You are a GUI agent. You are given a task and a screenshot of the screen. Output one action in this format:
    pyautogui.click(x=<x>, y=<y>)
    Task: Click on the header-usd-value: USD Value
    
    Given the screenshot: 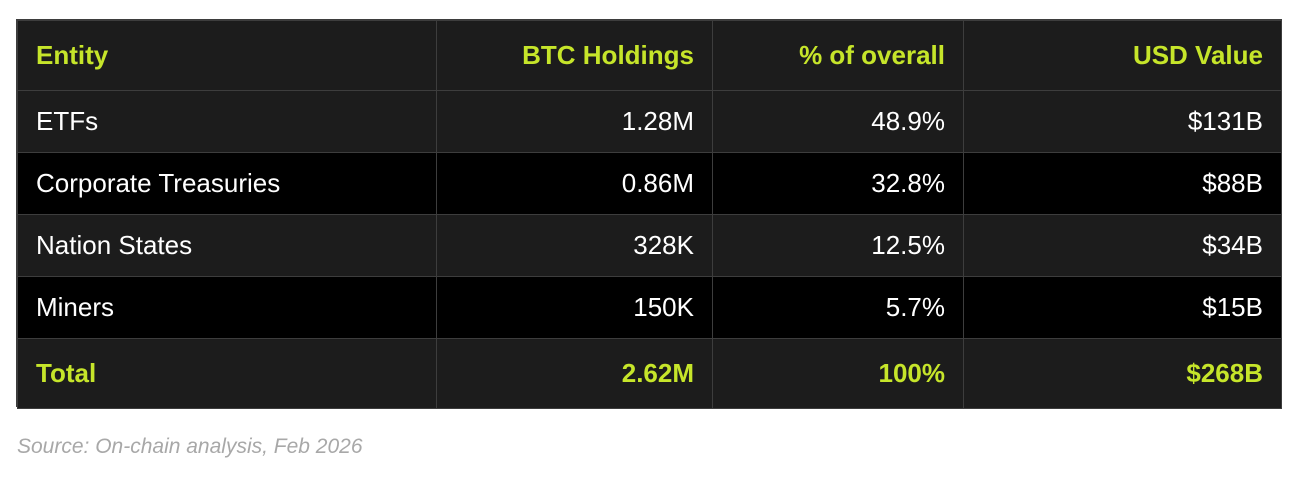 What is the action you would take?
    pyautogui.click(x=1122, y=55)
    